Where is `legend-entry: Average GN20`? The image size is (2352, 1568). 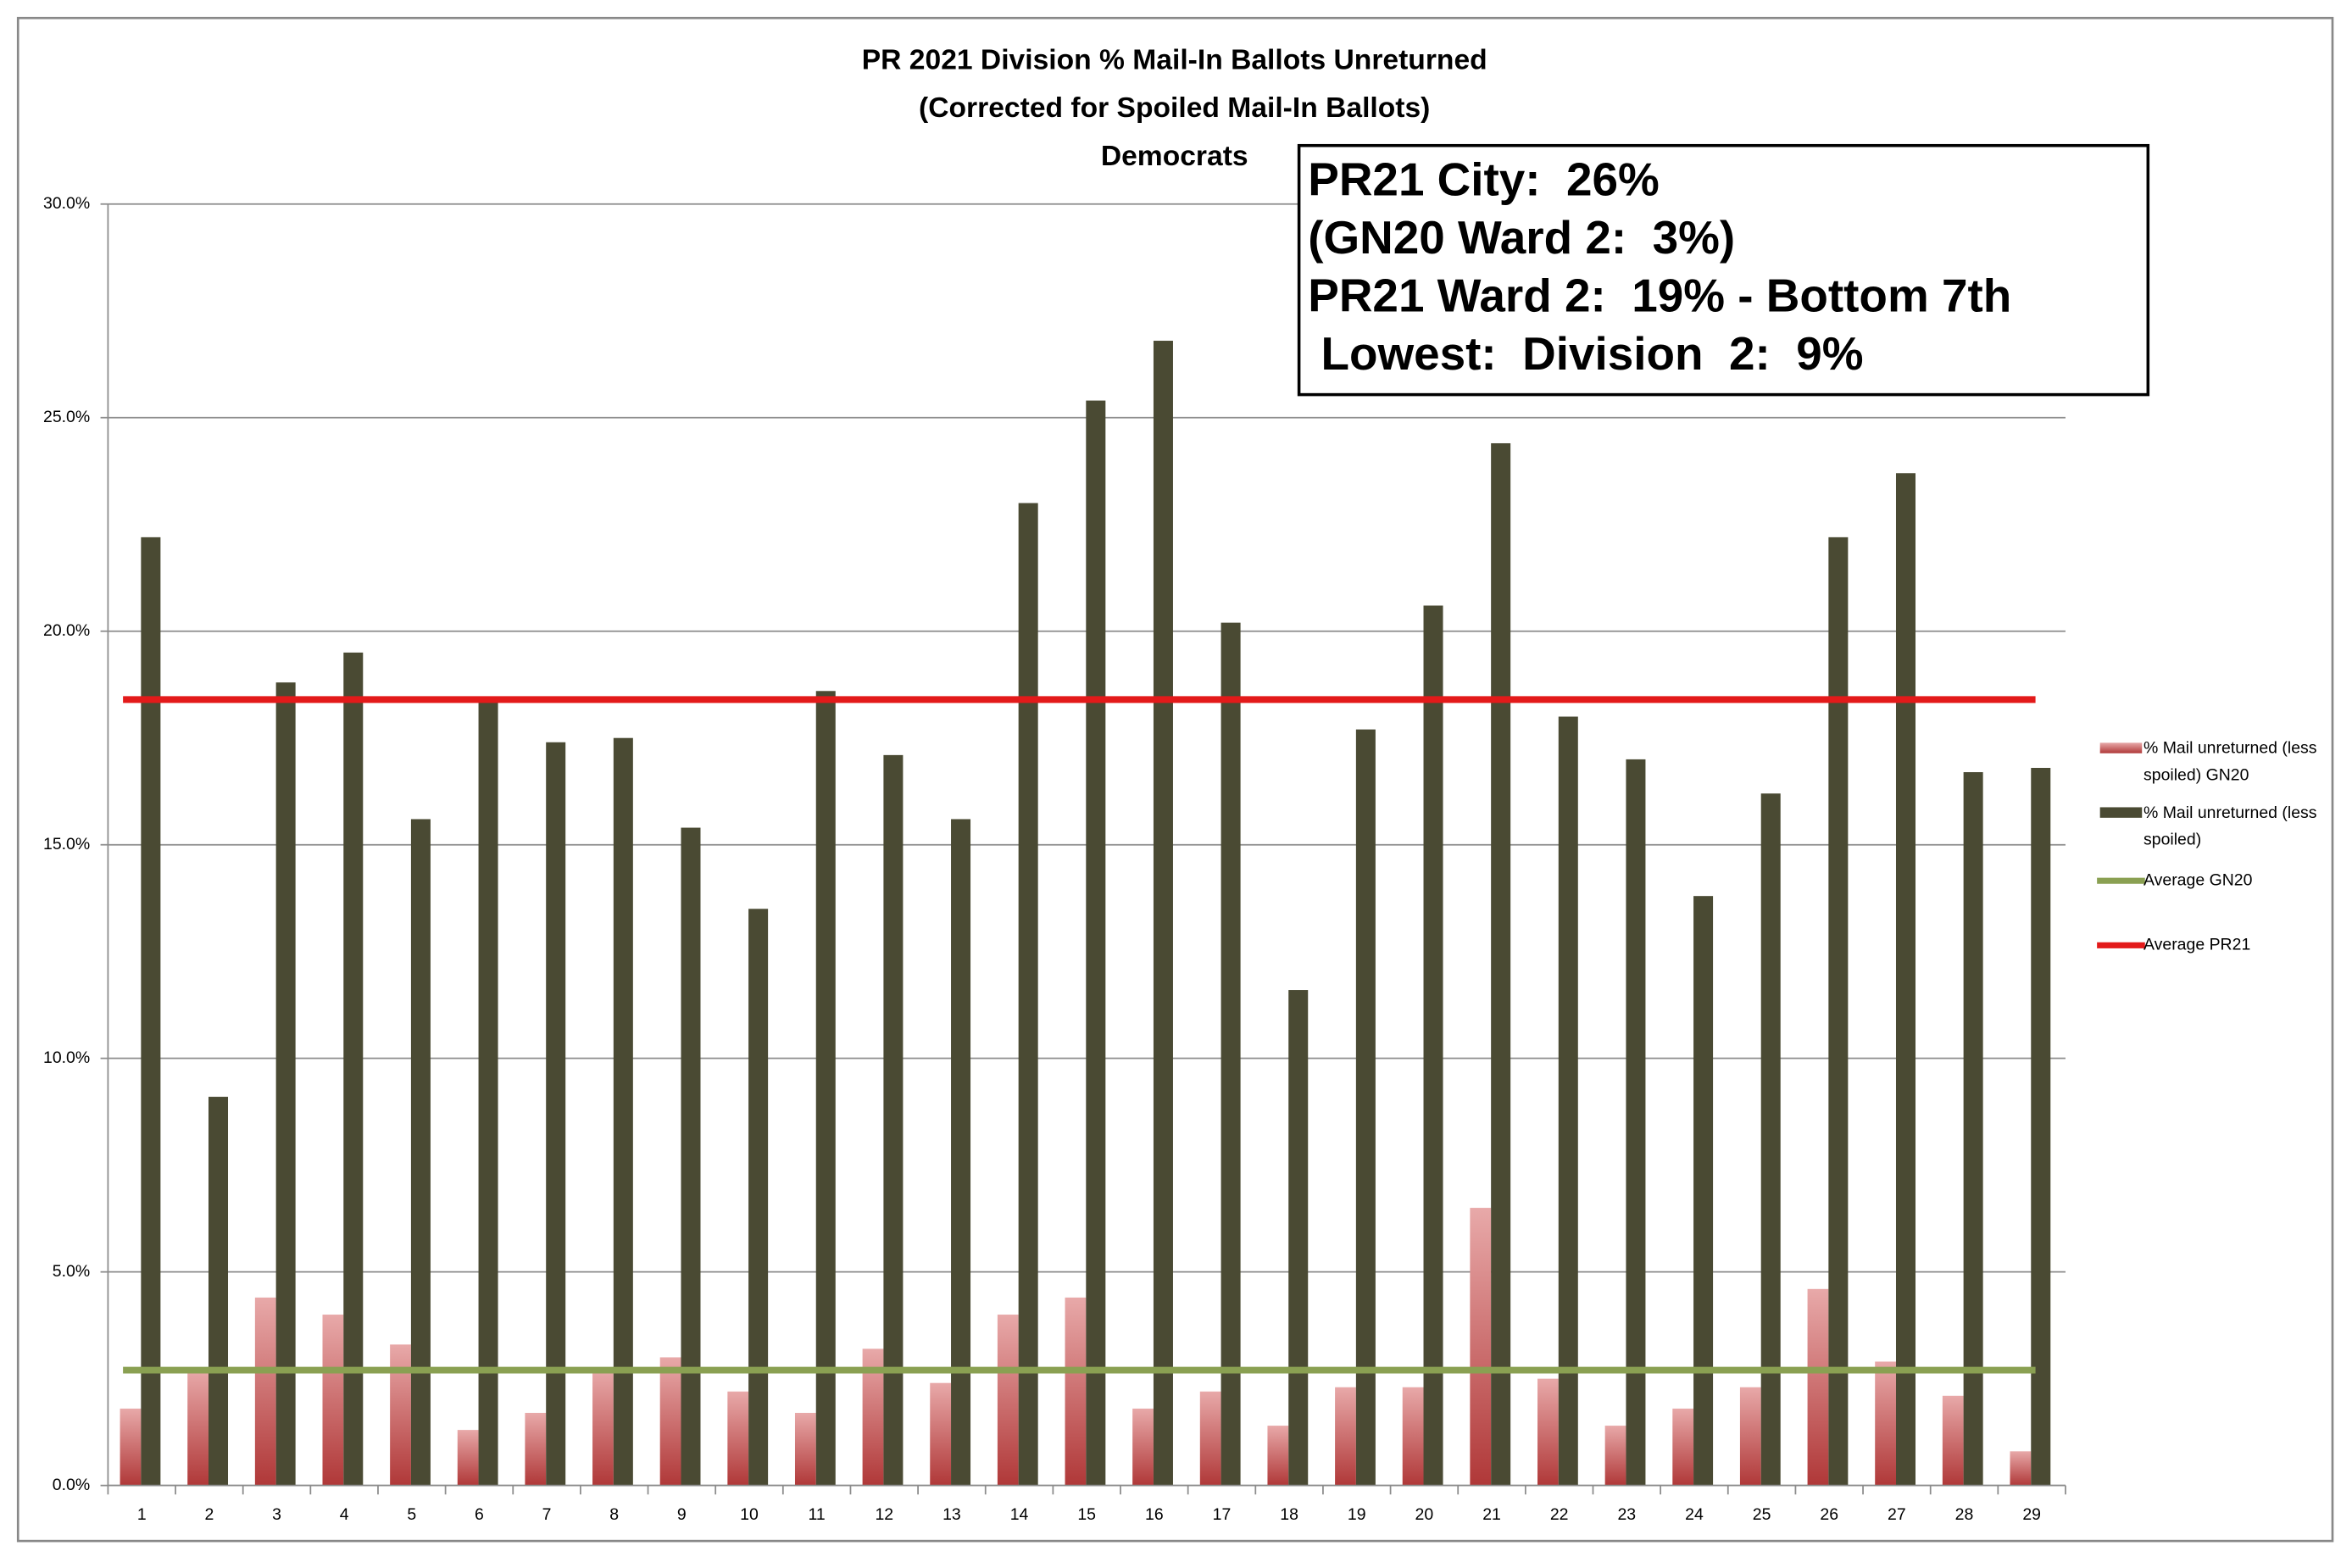 legend-entry: Average GN20 is located at coordinates (2198, 880).